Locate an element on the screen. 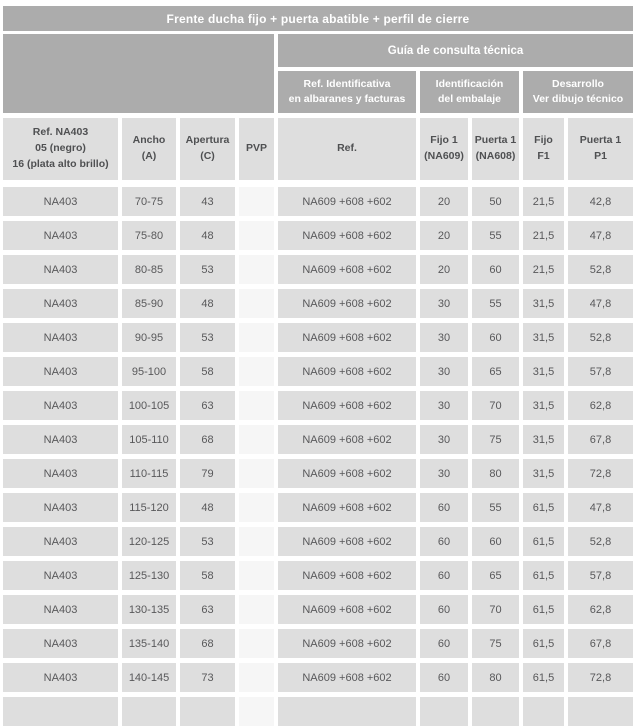  header-line: (NA609) is located at coordinates (444, 156).